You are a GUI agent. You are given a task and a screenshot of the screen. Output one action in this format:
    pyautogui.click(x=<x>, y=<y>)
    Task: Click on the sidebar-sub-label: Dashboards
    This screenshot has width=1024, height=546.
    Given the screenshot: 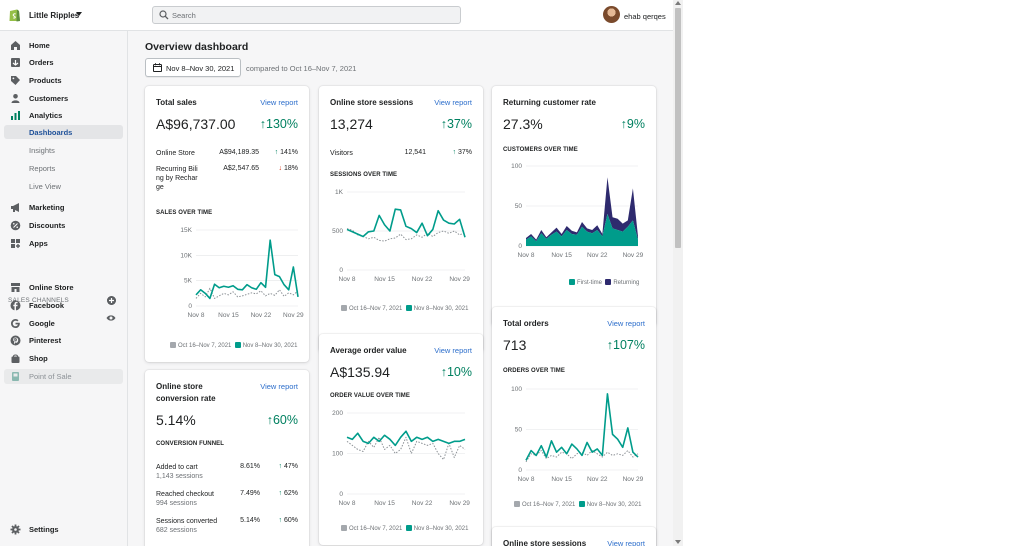 What is the action you would take?
    pyautogui.click(x=51, y=132)
    